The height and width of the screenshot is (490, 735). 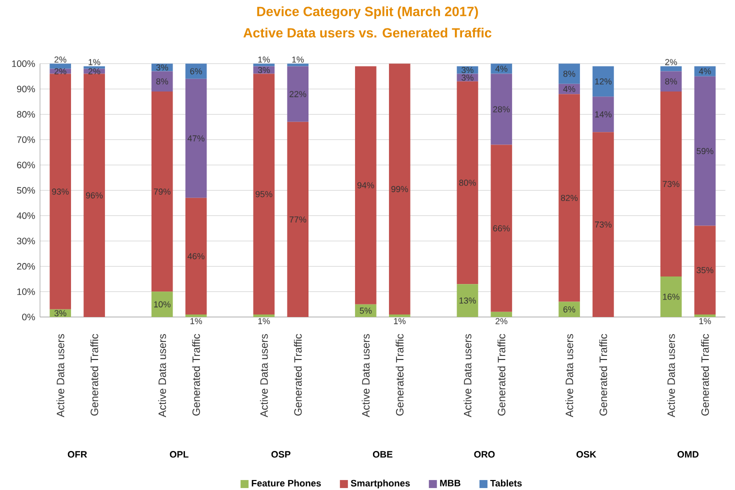 What do you see at coordinates (77, 454) in the screenshot?
I see `text: OFR` at bounding box center [77, 454].